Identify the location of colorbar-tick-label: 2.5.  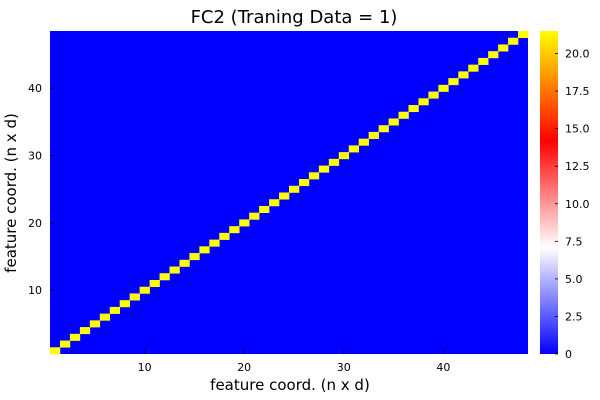
(574, 316).